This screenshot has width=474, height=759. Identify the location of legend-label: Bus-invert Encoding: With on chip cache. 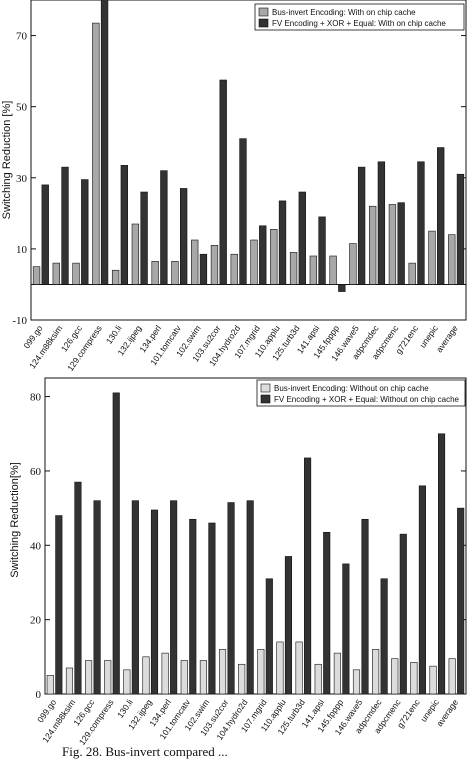
(344, 12).